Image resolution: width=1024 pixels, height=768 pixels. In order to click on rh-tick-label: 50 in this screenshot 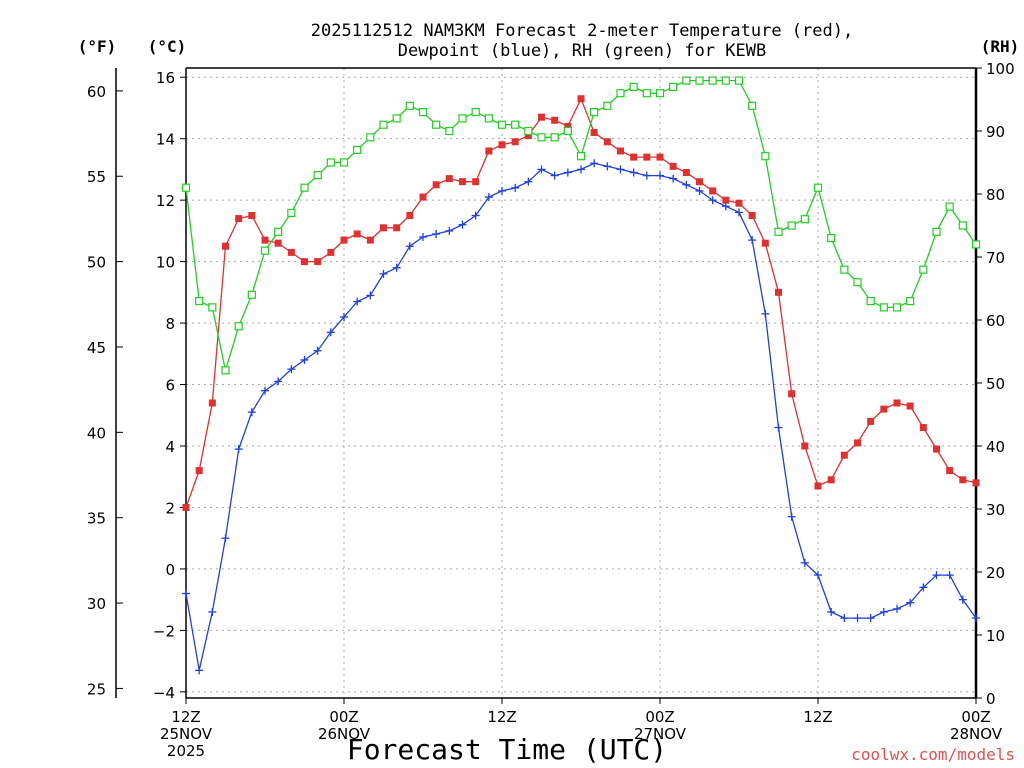, I will do `click(995, 384)`.